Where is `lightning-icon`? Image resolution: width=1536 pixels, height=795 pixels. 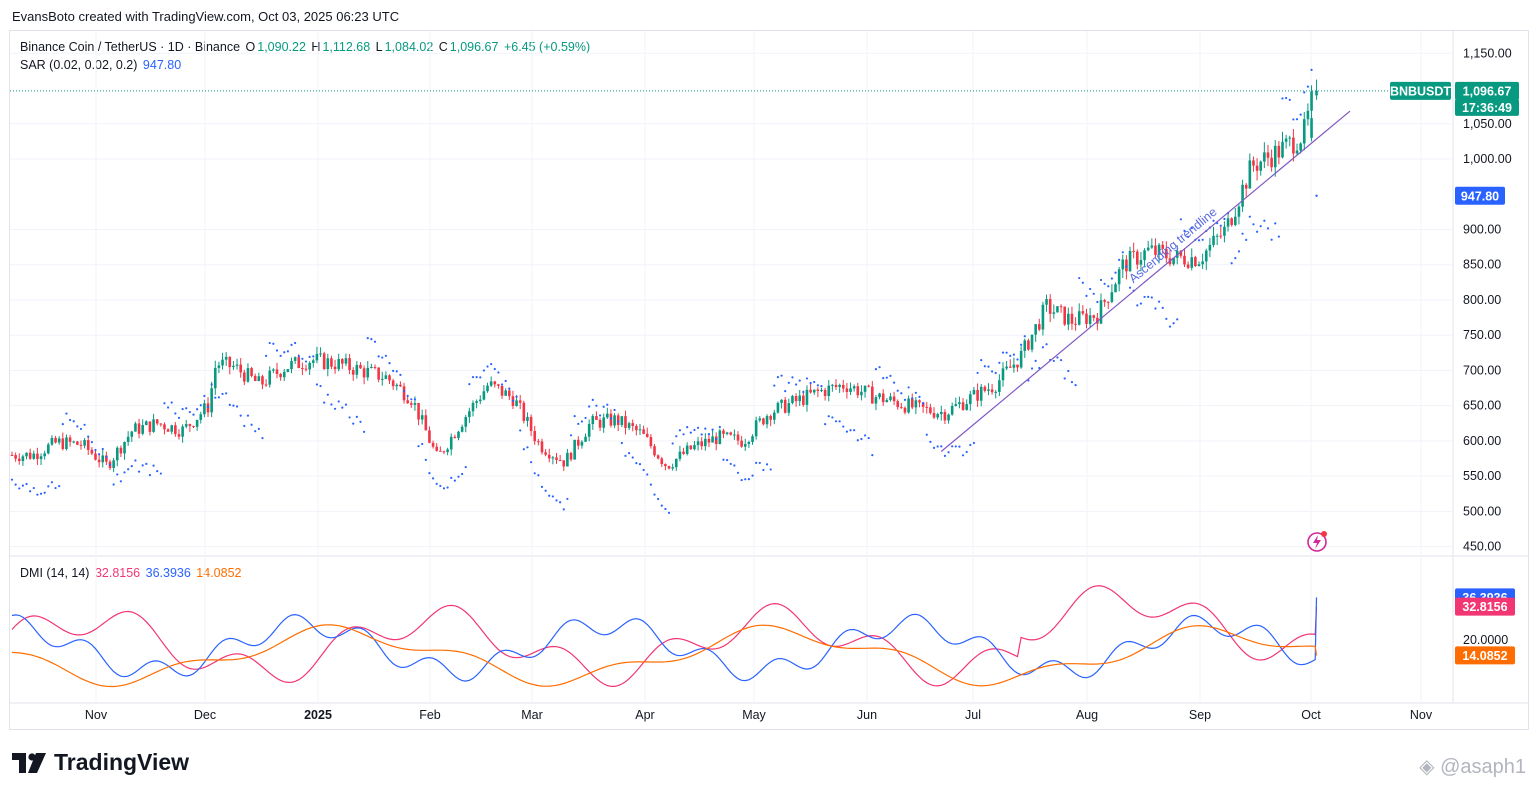 lightning-icon is located at coordinates (1317, 541).